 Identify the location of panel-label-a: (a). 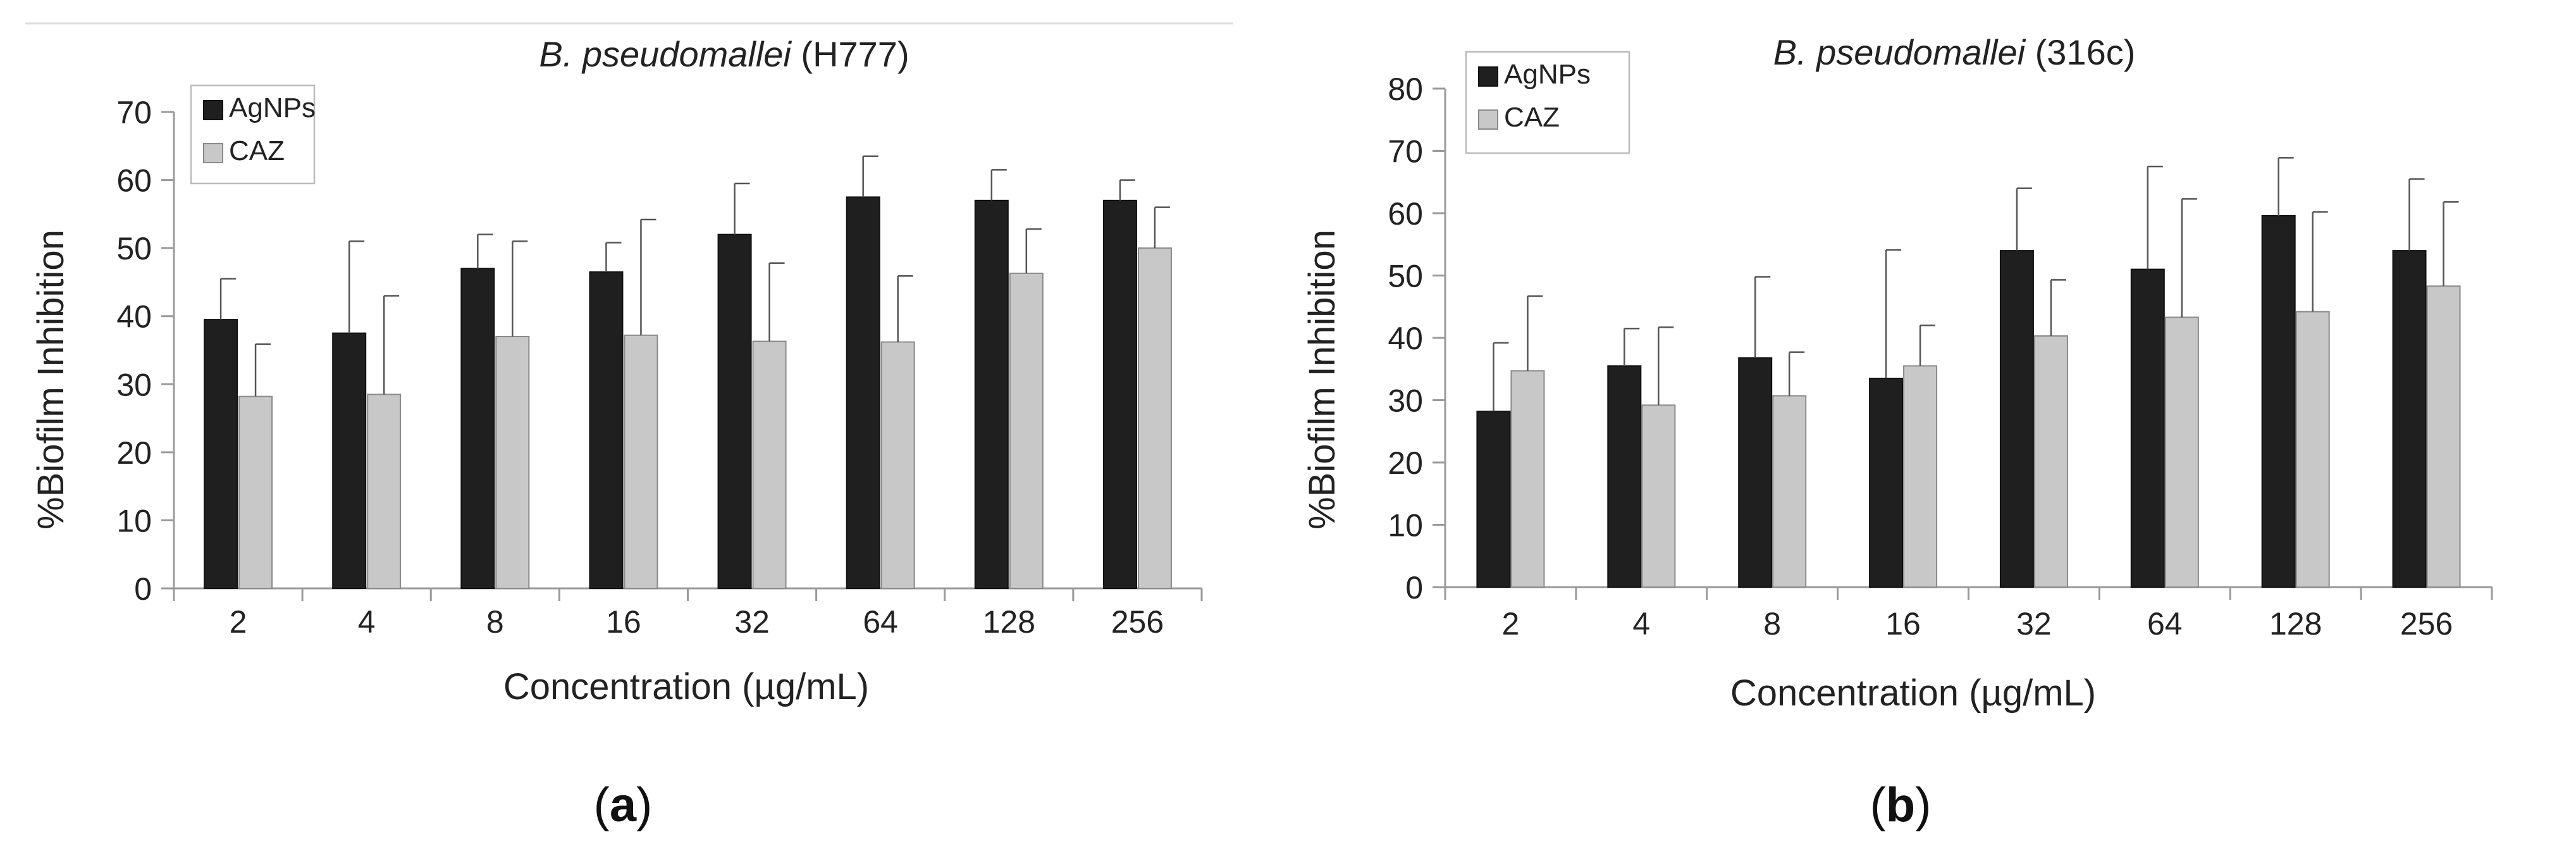
(623, 805).